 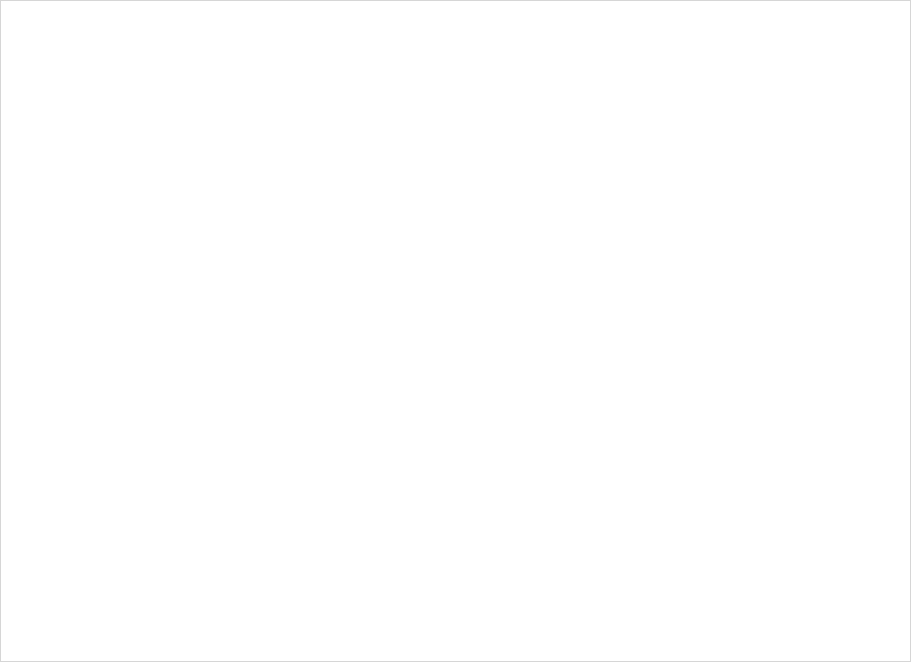 I want to click on legend-swatch-2nd-day-icon, so click(x=454, y=651).